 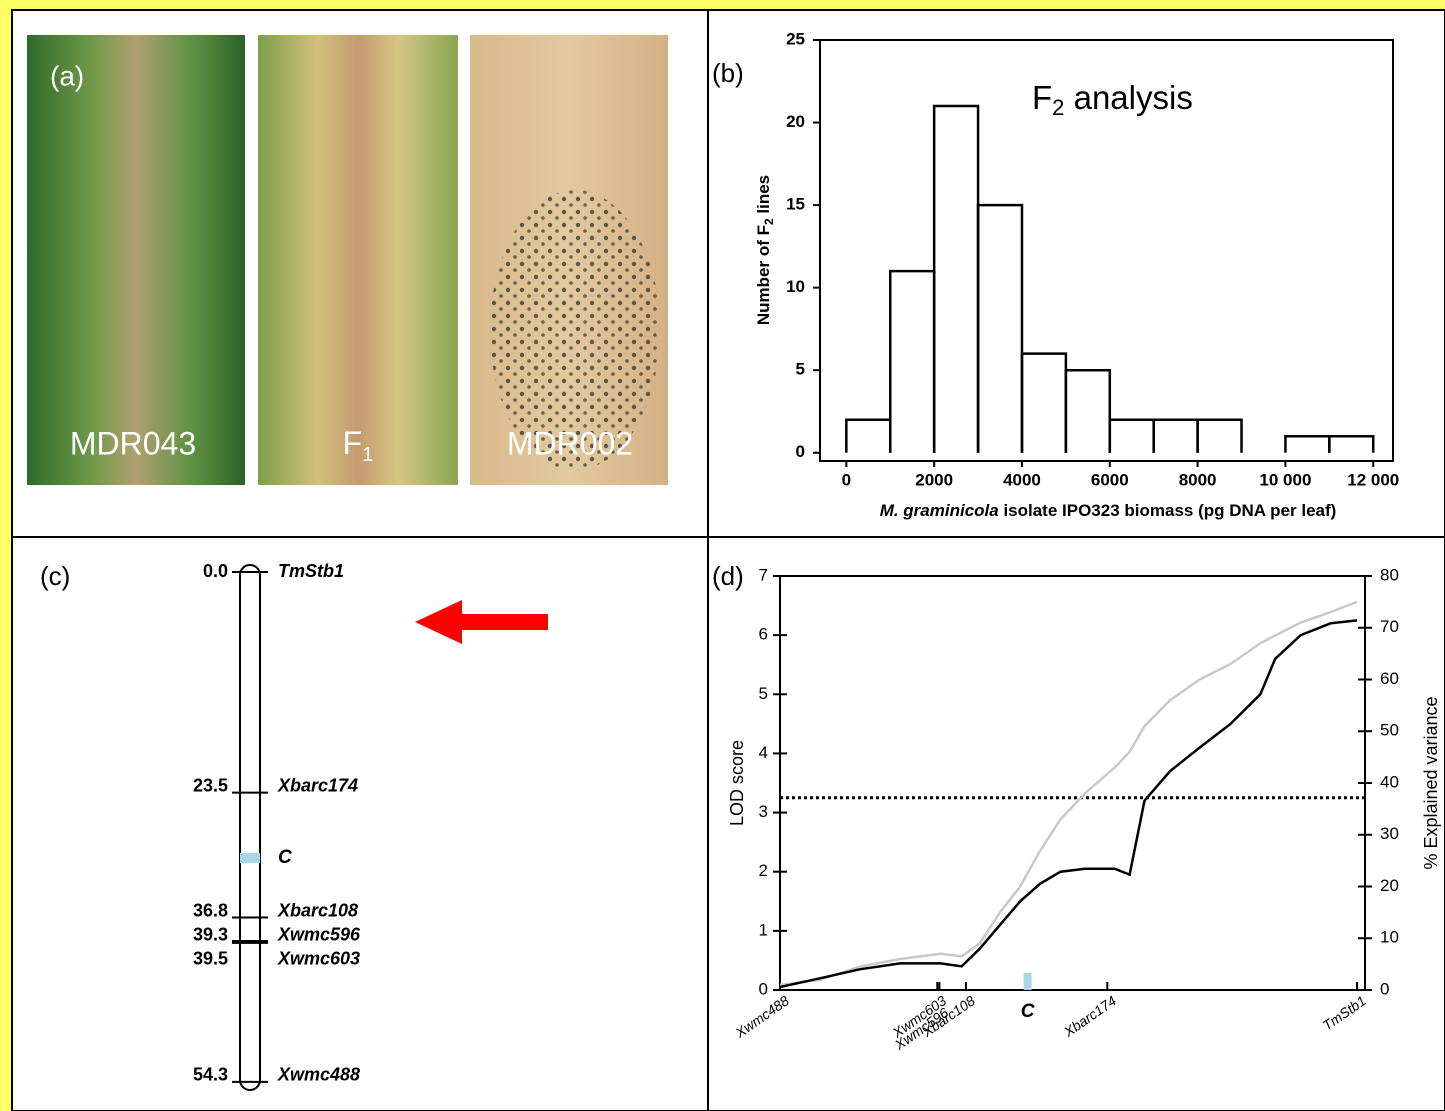 What do you see at coordinates (795, 38) in the screenshot?
I see `y-tick-label: 25` at bounding box center [795, 38].